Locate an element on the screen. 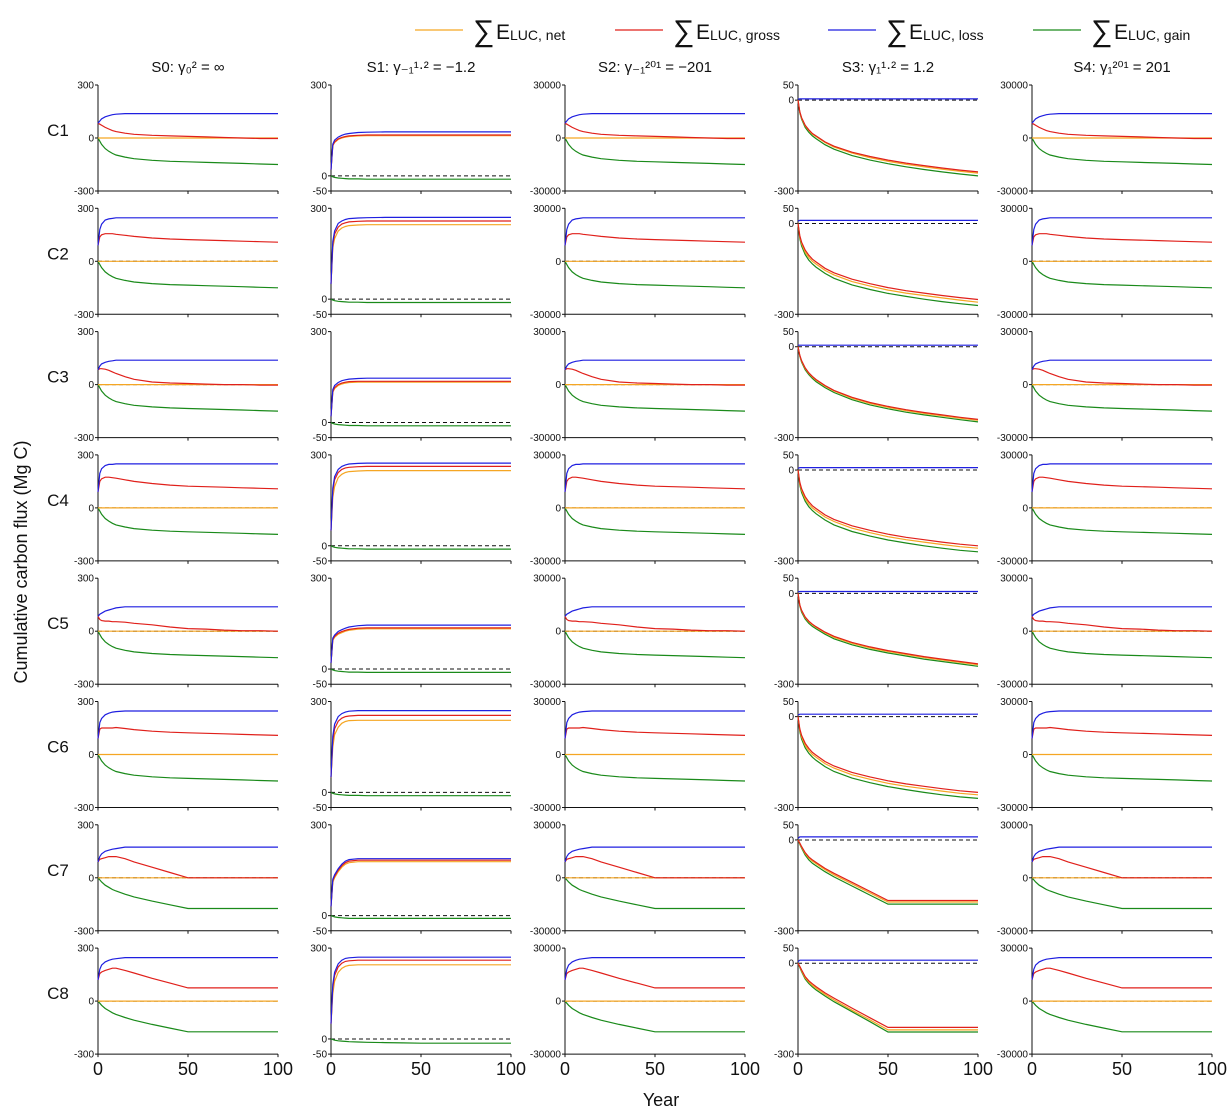 The image size is (1229, 1112). panel-C7-col4: 30000 0 -30000 is located at coordinates (1105, 878).